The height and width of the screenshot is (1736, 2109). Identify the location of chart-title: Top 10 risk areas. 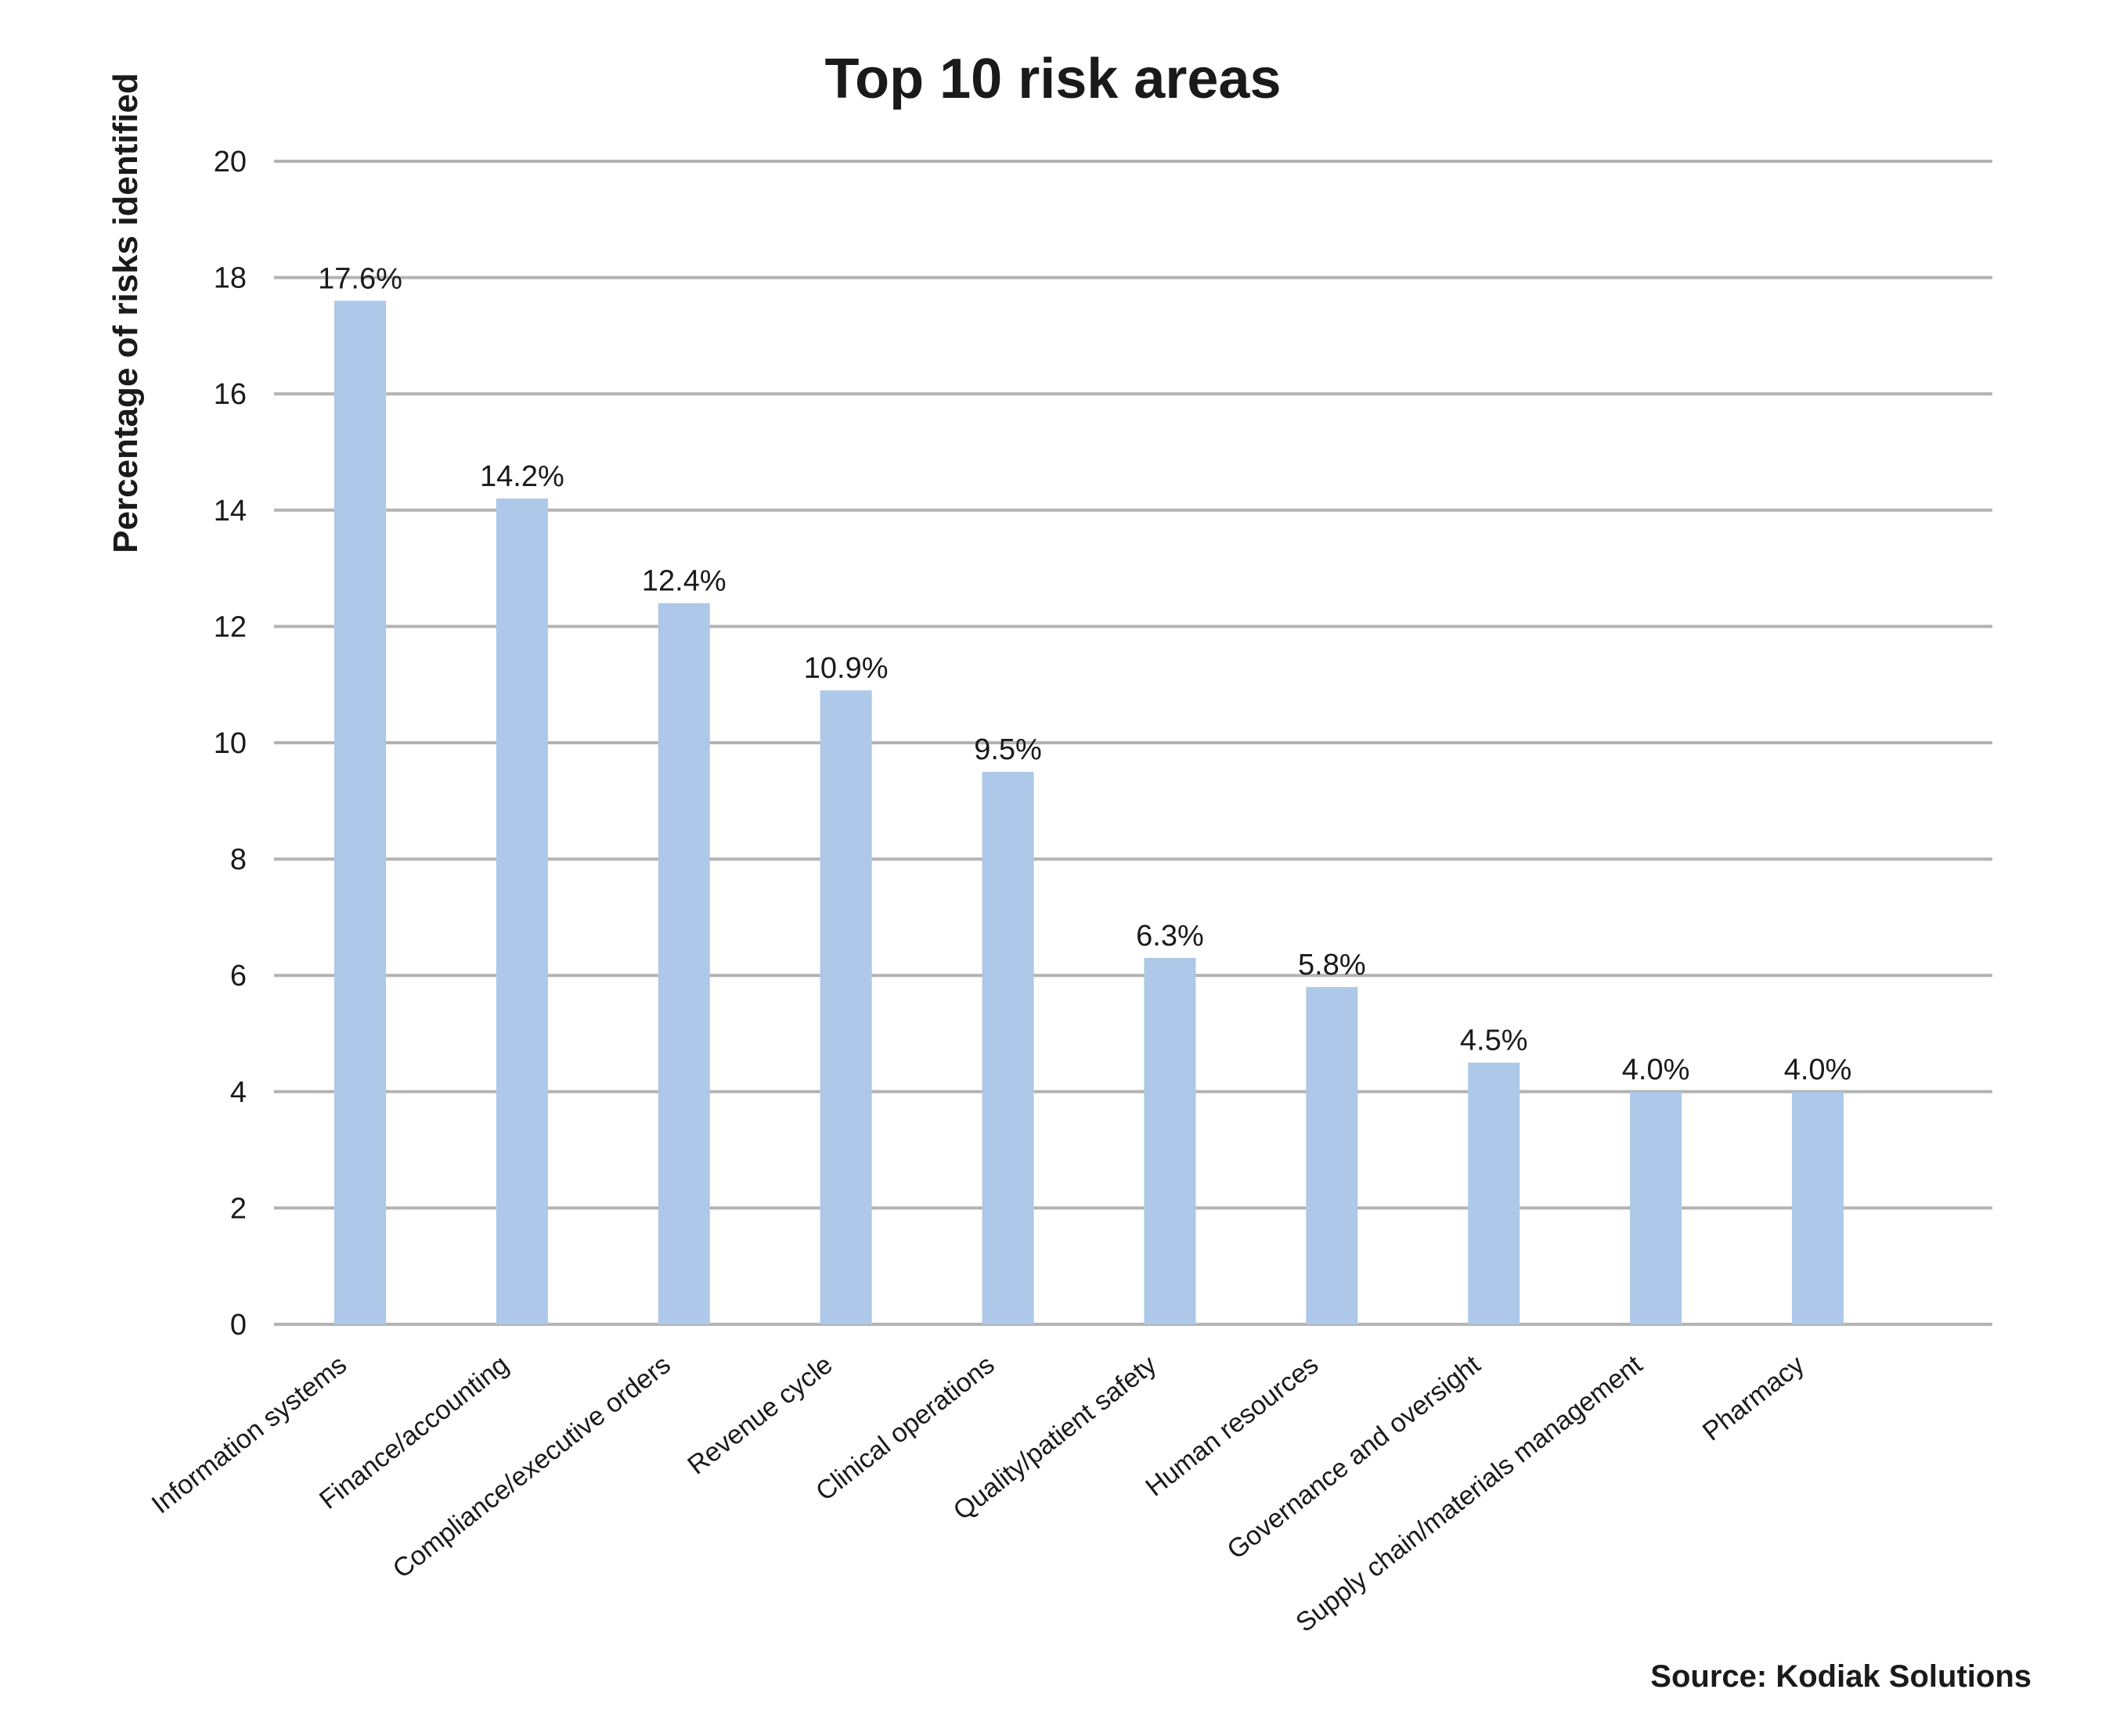
(1053, 79).